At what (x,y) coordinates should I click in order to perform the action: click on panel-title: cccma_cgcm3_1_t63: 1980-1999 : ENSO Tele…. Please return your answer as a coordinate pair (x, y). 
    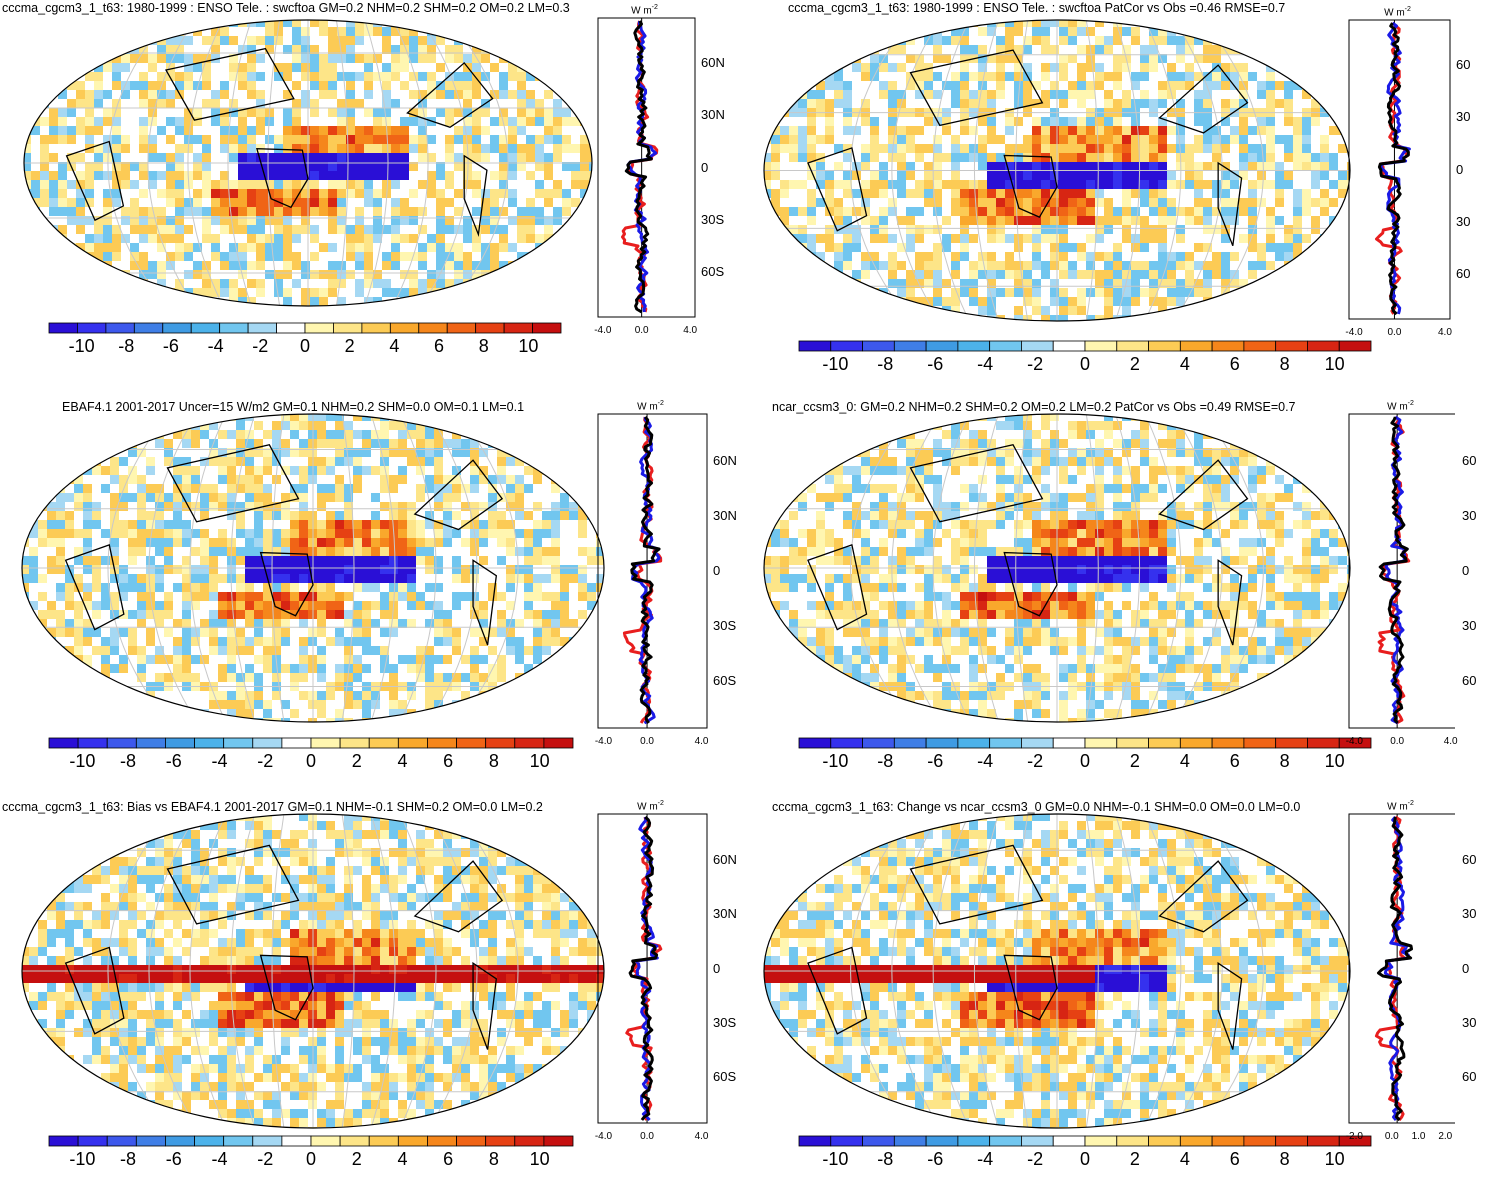
    Looking at the image, I should click on (1036, 8).